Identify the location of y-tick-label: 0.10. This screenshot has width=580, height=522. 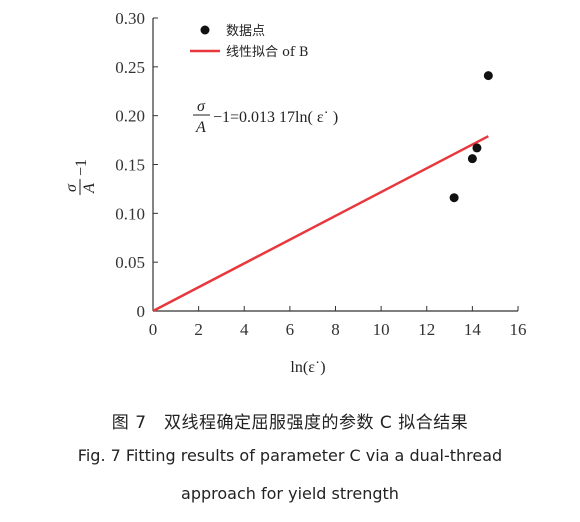
(130, 213).